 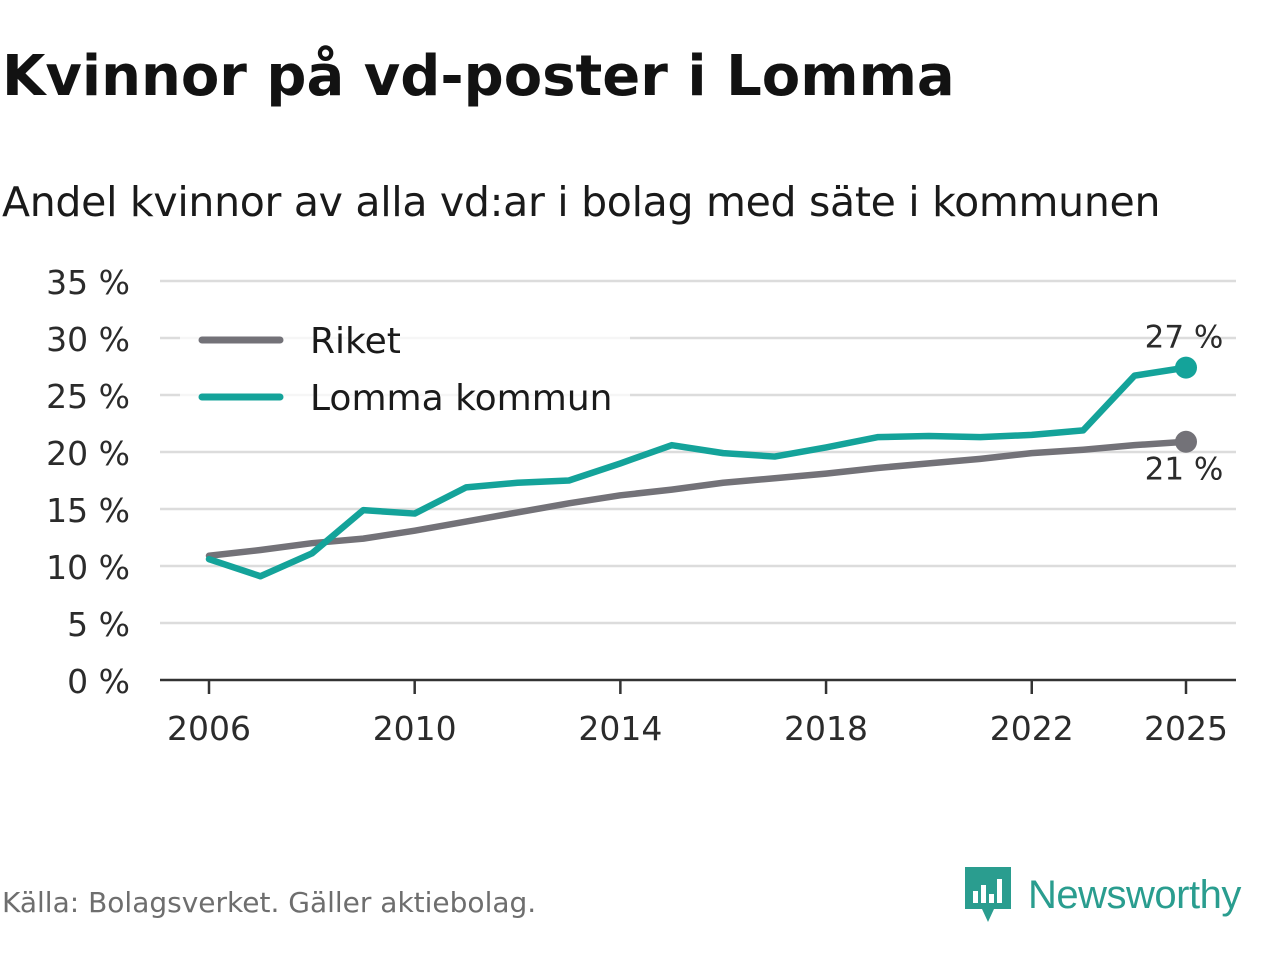 What do you see at coordinates (88, 567) in the screenshot?
I see `y-tick-label: 10 %` at bounding box center [88, 567].